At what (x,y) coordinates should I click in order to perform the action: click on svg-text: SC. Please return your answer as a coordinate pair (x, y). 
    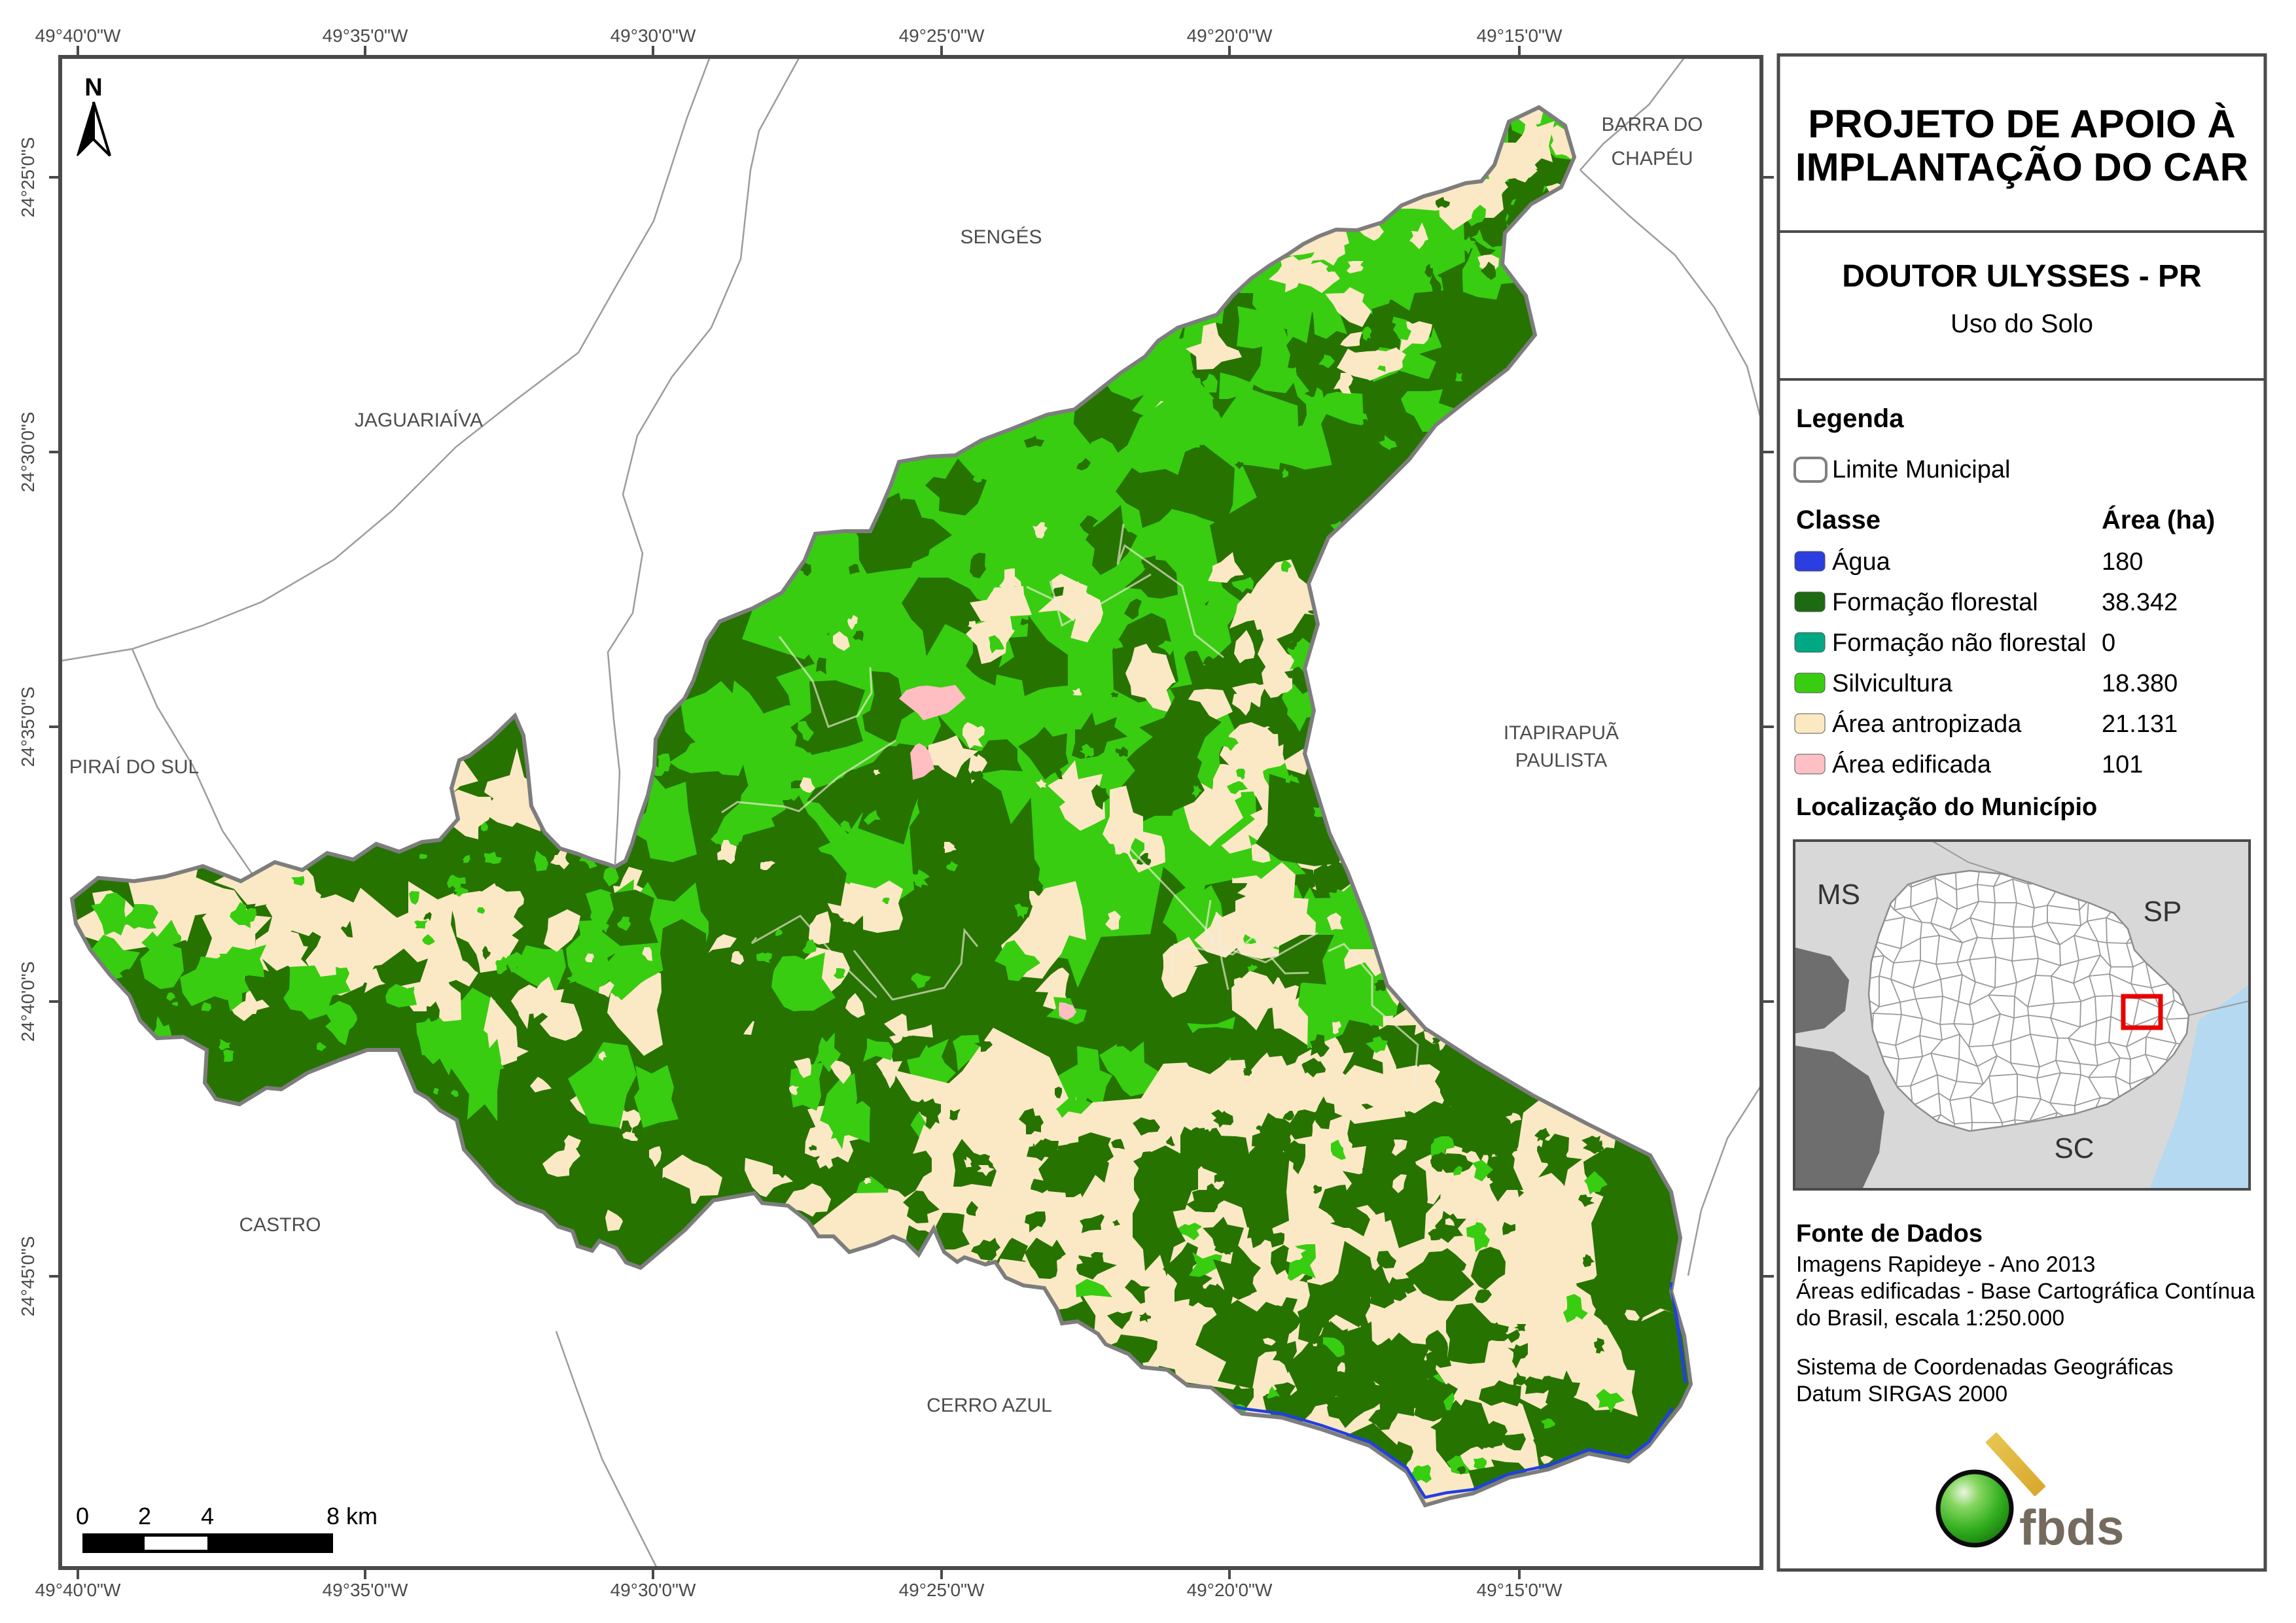
    Looking at the image, I should click on (2074, 1148).